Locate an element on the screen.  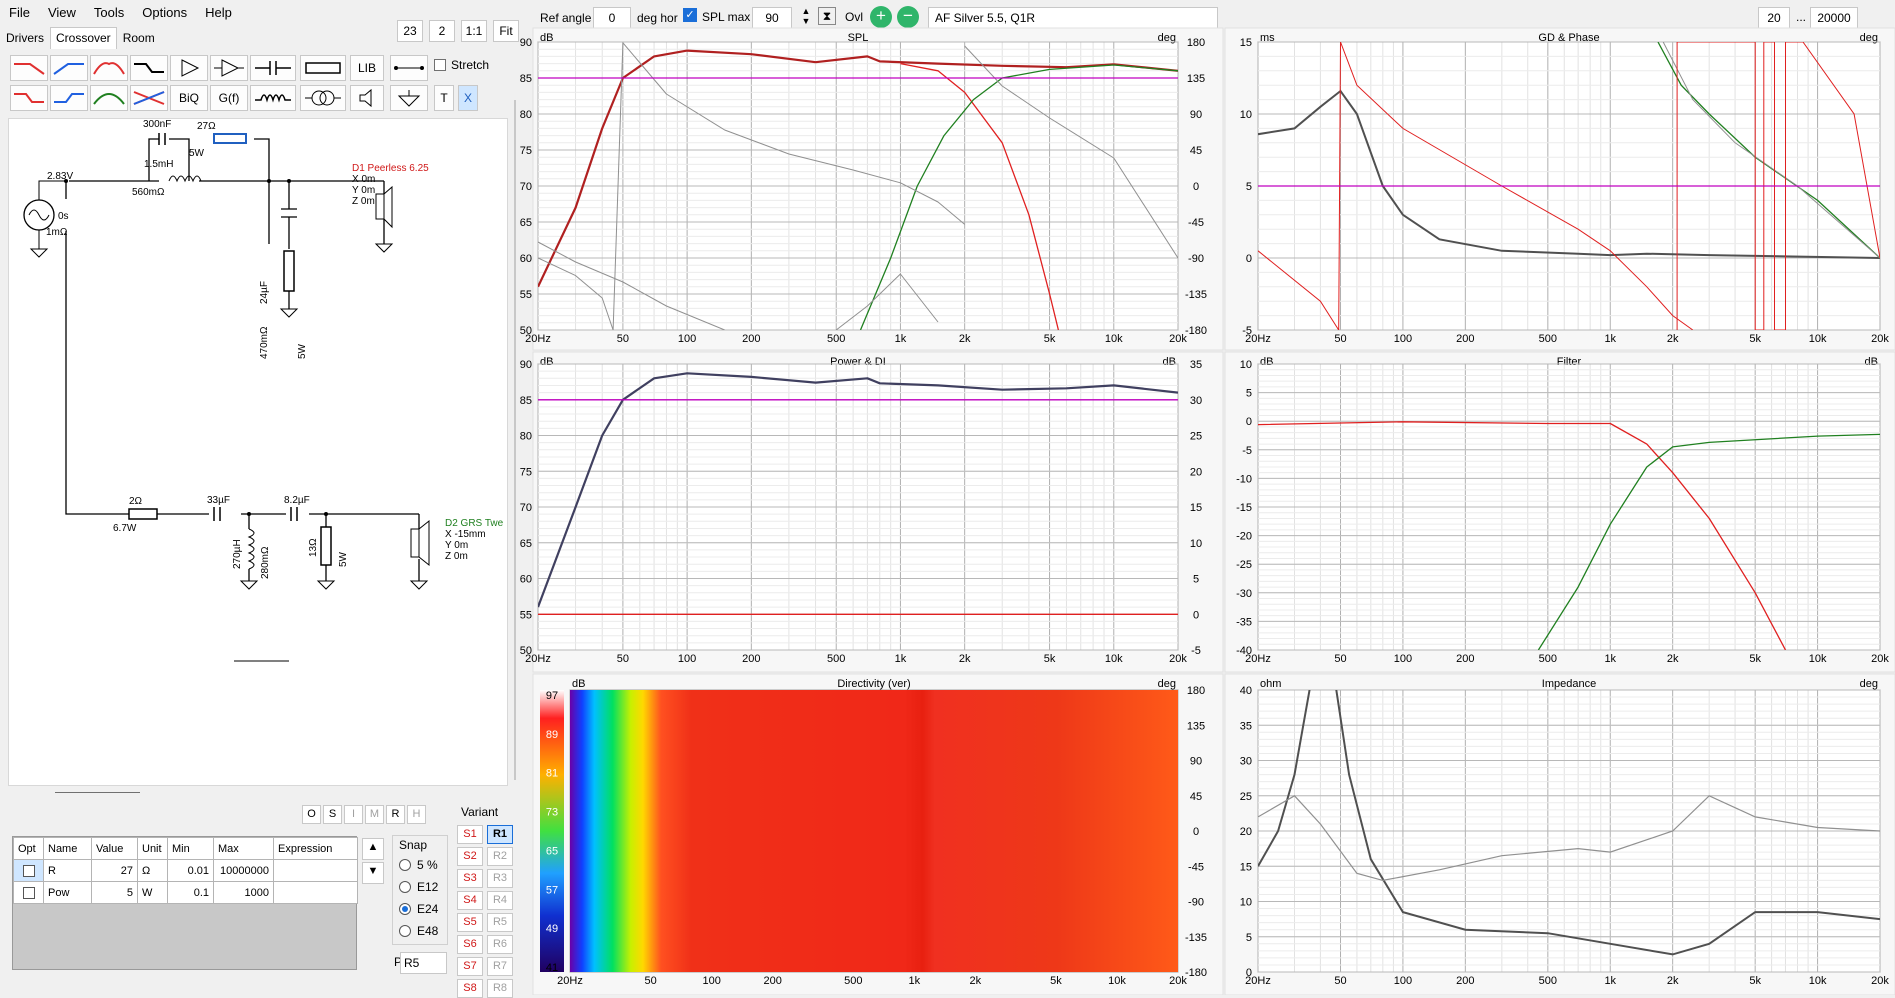
param-mode-m: M is located at coordinates (374, 814).